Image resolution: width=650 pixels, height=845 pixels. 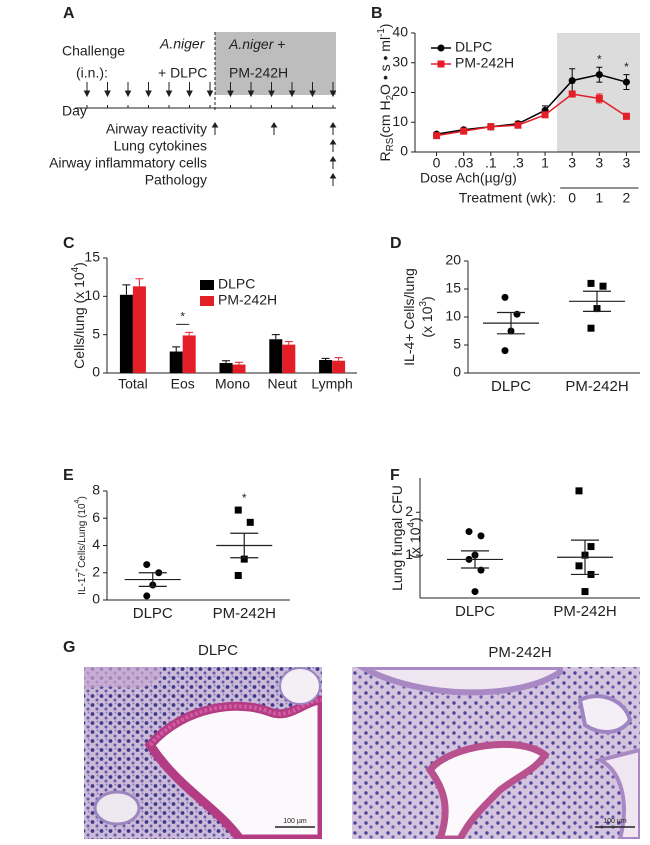 I want to click on panel-label: A, so click(x=69, y=13).